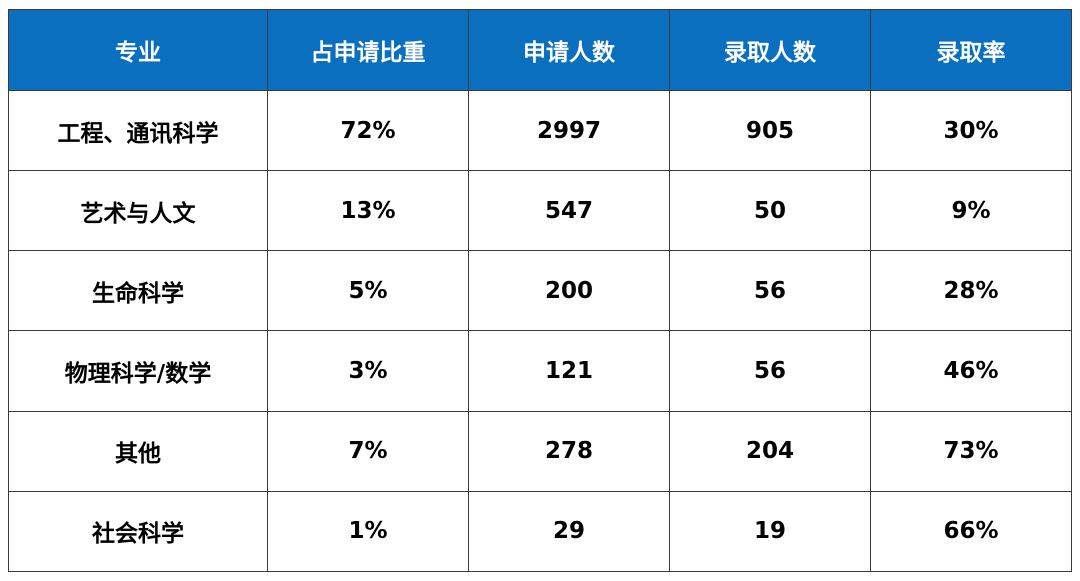 The image size is (1080, 581). I want to click on cell-admitted: 50, so click(770, 211).